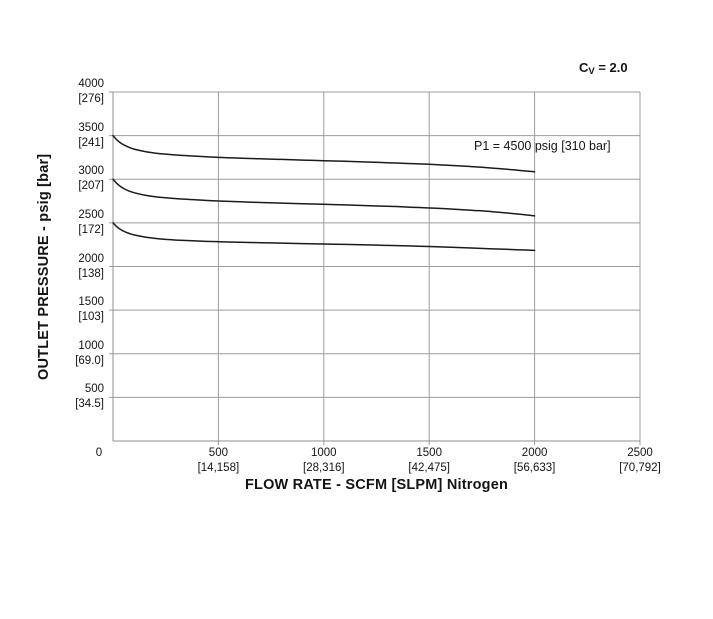 Image resolution: width=713 pixels, height=619 pixels. What do you see at coordinates (91, 310) in the screenshot?
I see `y-tick-label: 1500 [103]` at bounding box center [91, 310].